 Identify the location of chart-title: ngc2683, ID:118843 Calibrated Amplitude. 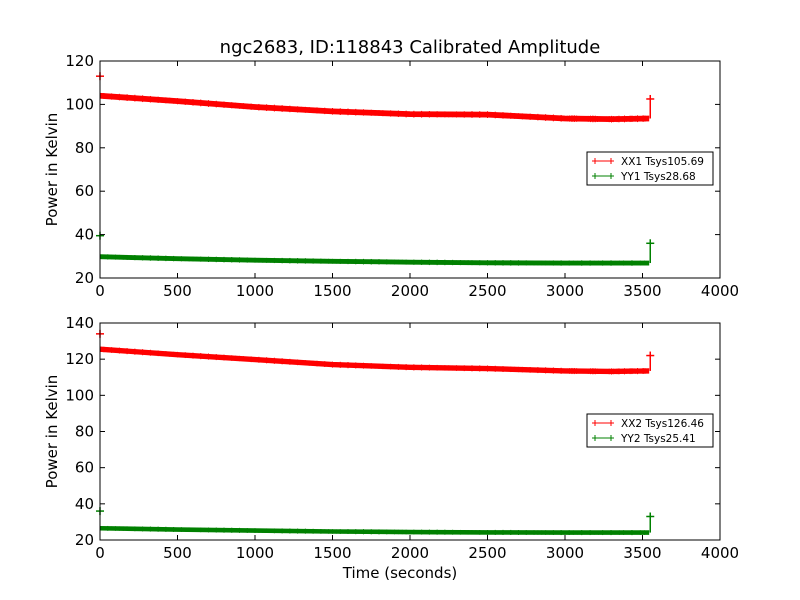
(410, 47).